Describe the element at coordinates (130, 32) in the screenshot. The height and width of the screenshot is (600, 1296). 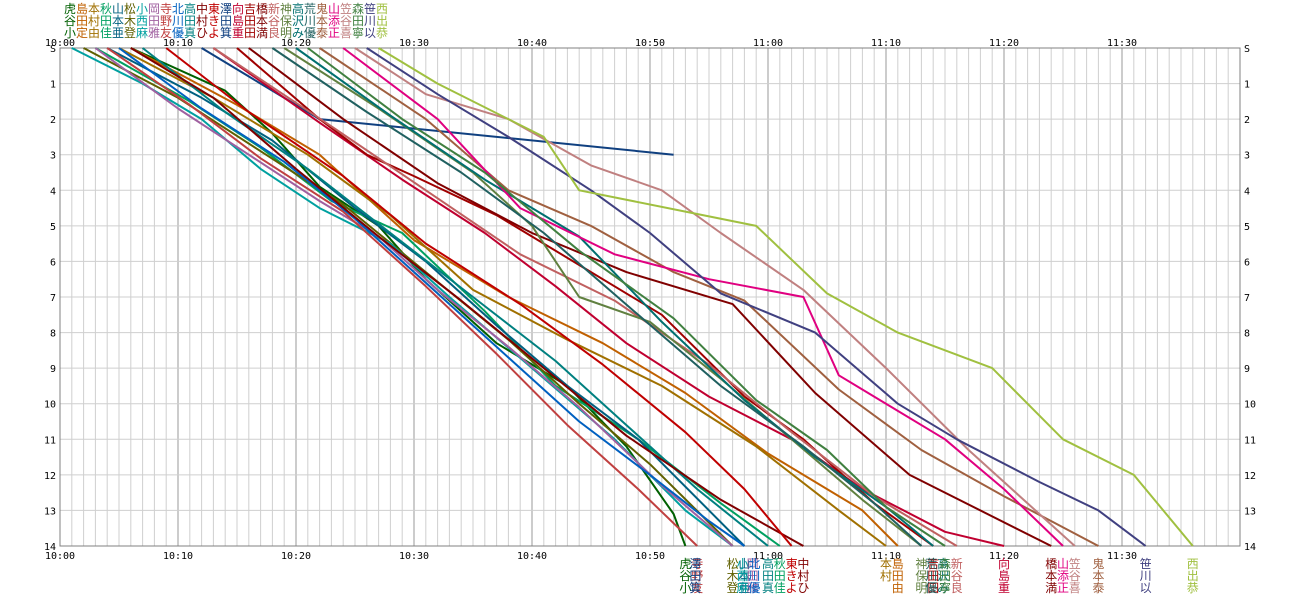
I see `legend-char: 登` at that location.